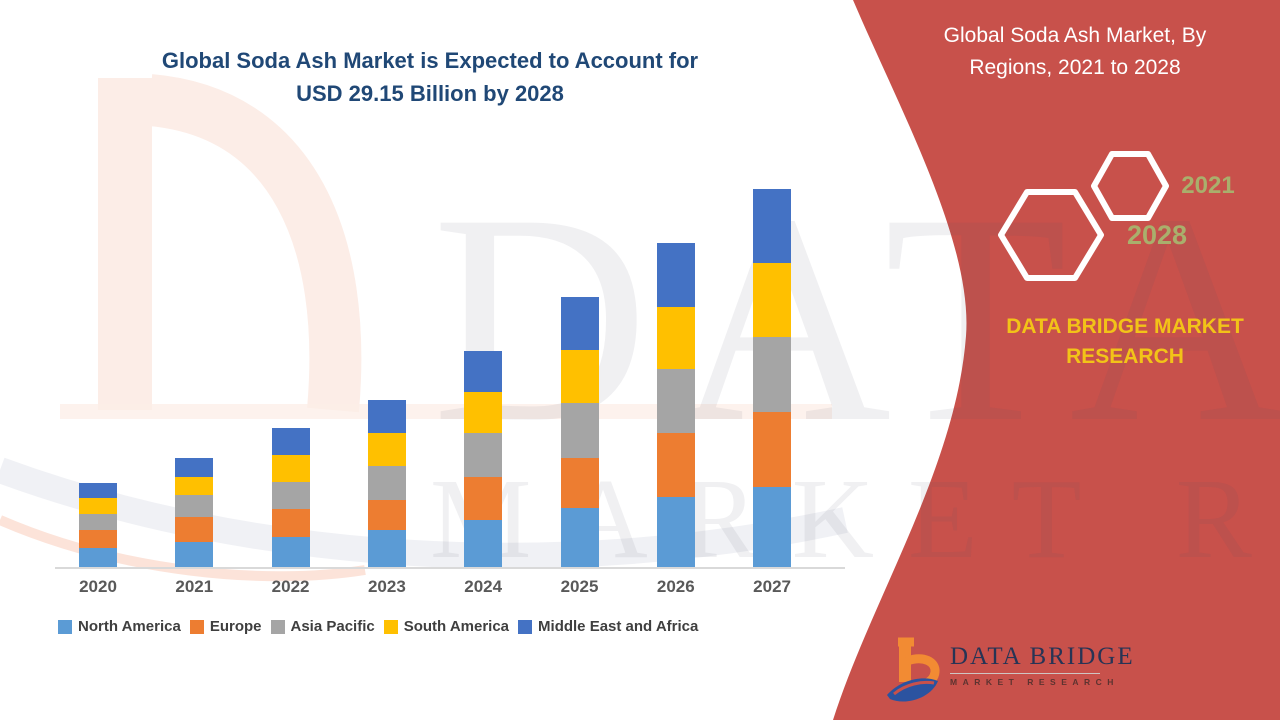 The height and width of the screenshot is (720, 1280). Describe the element at coordinates (332, 626) in the screenshot. I see `legend-label: Asia Pacific` at that location.